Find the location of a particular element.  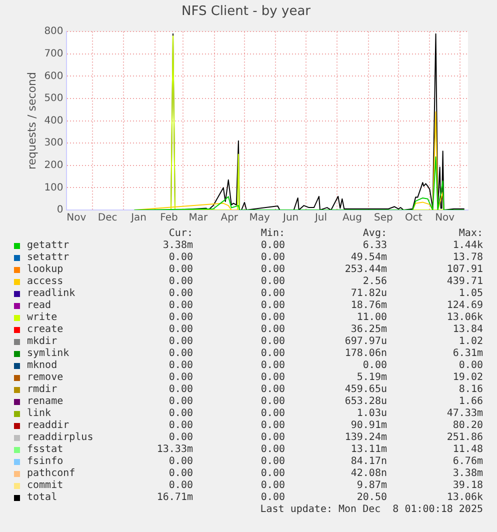

text: 459.65u is located at coordinates (365, 389).